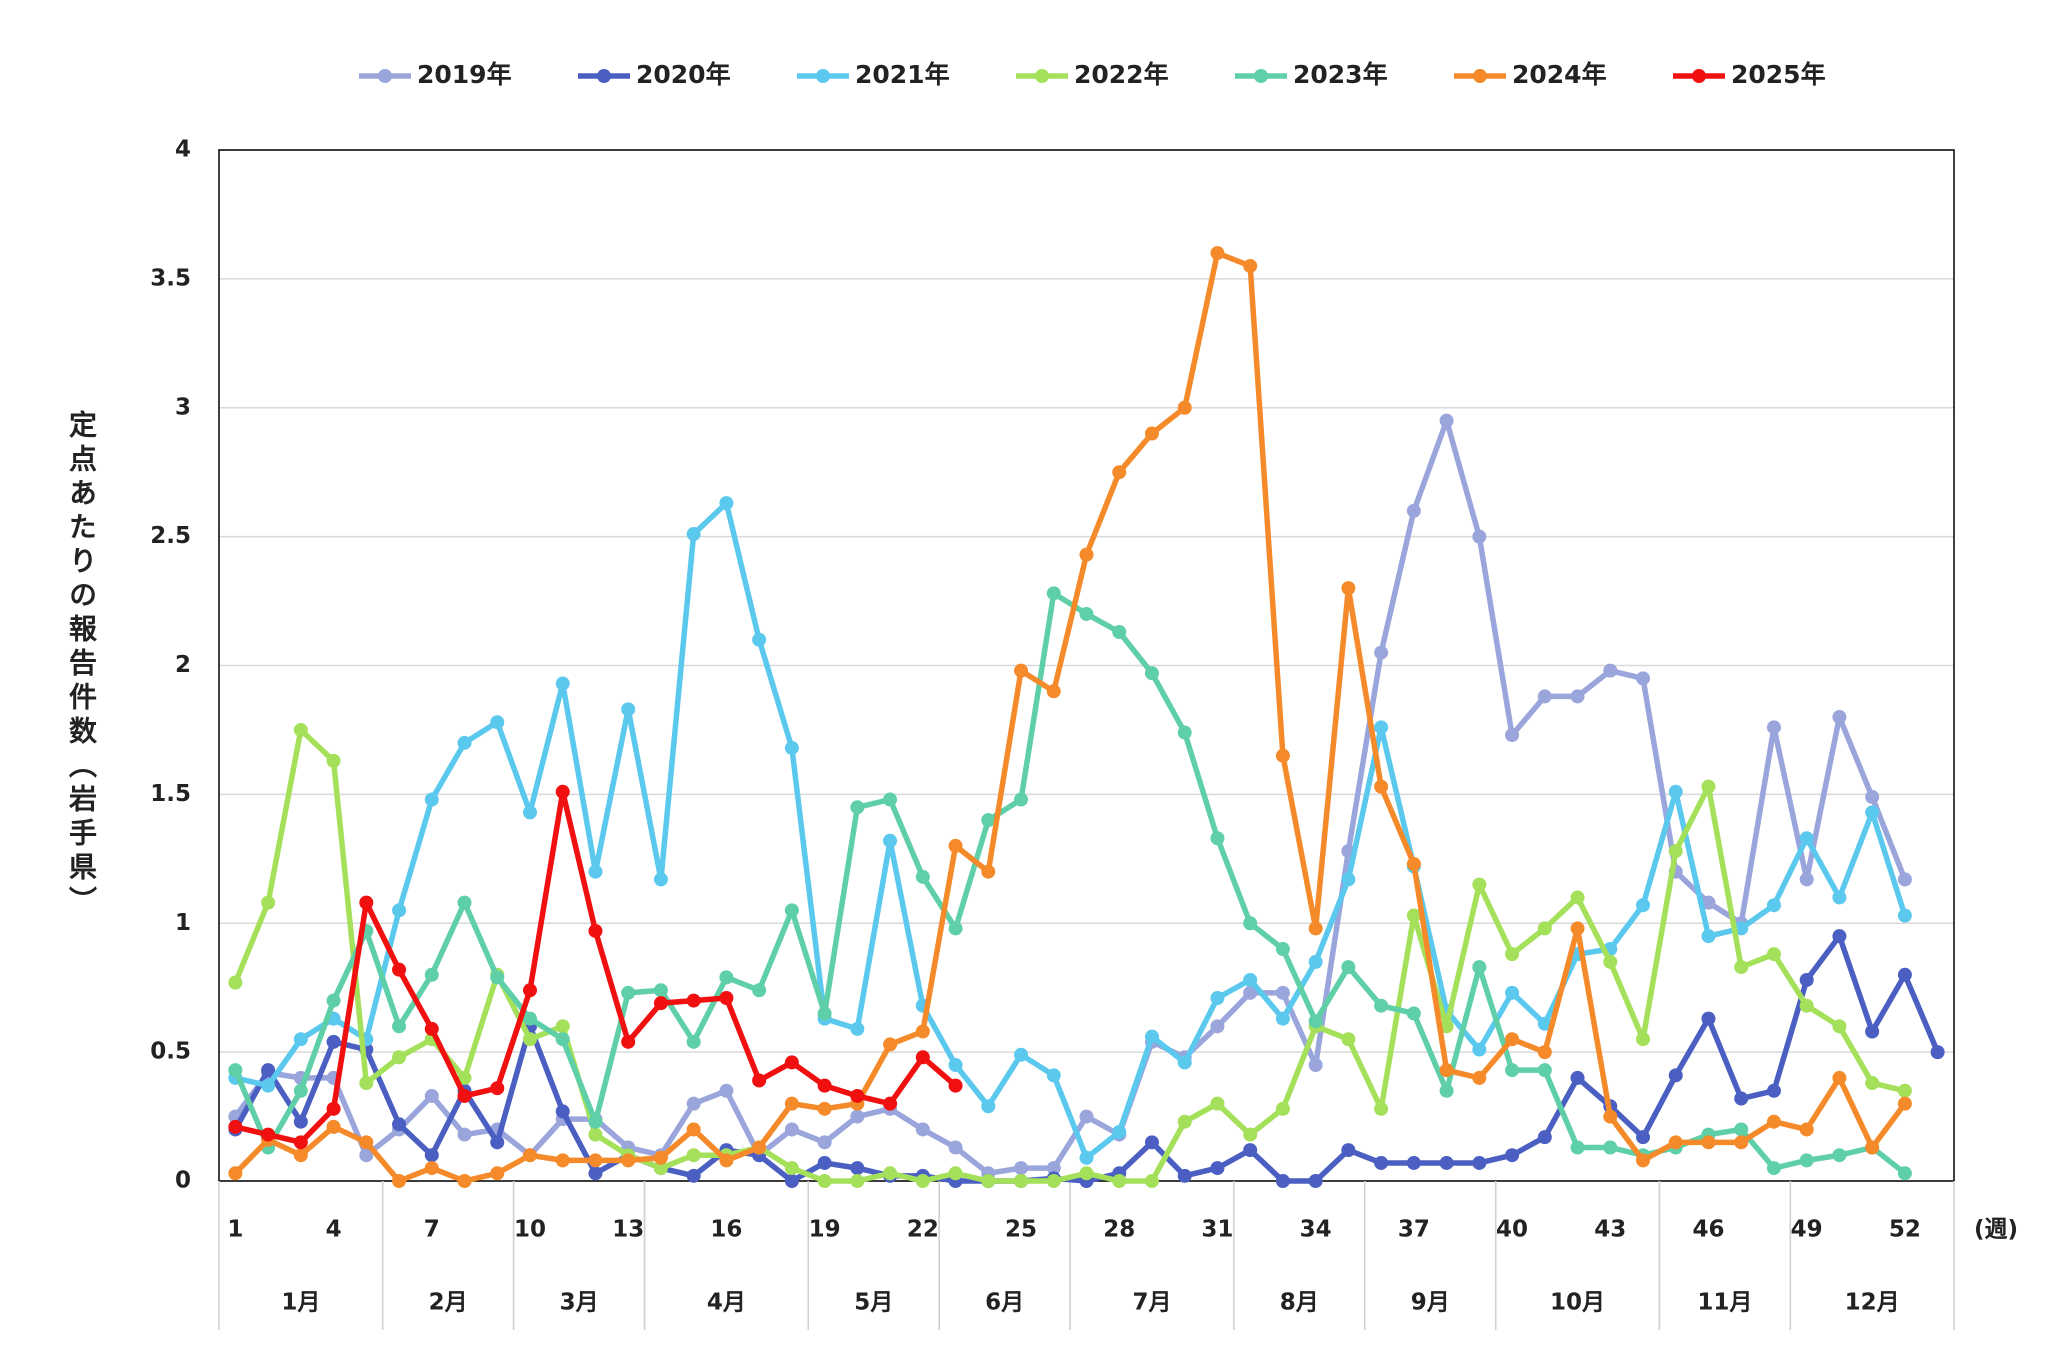 This screenshot has height=1356, width=2058. Describe the element at coordinates (334, 1230) in the screenshot. I see `x-tick-label: 4` at that location.